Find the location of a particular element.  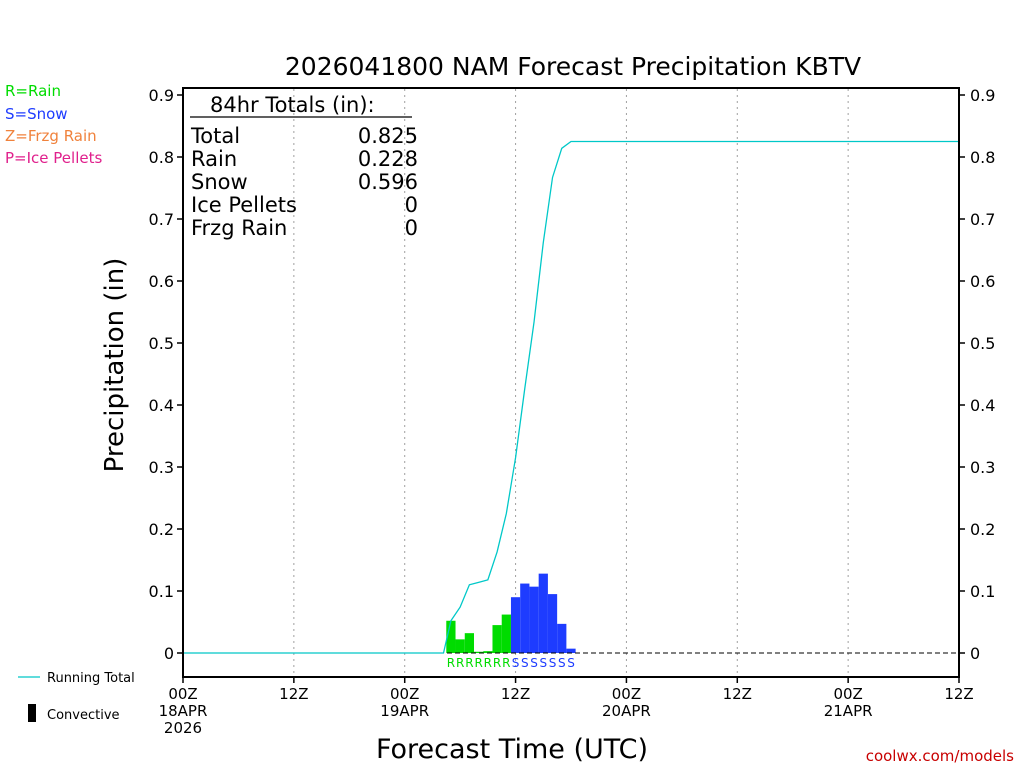

x-tick-label: 19APR is located at coordinates (404, 711).